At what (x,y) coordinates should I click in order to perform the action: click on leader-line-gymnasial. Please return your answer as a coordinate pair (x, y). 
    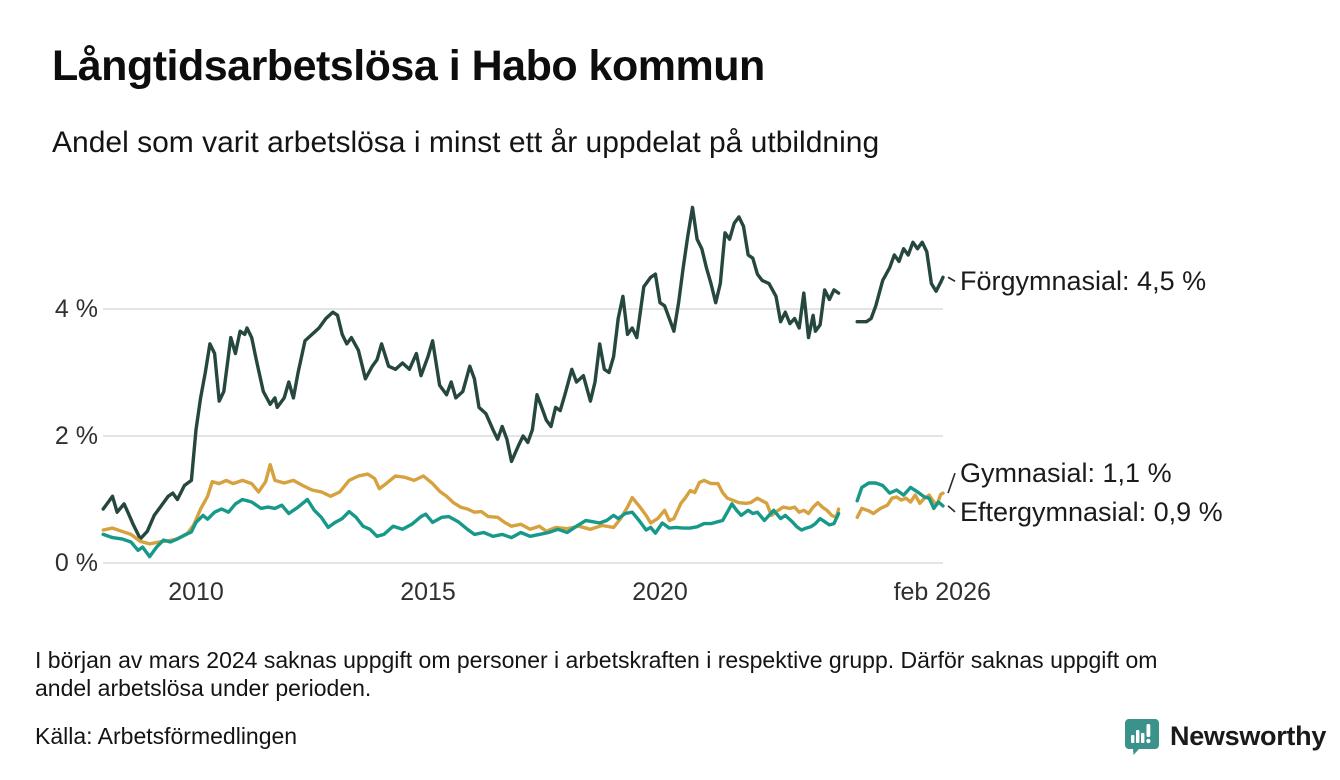
    Looking at the image, I should click on (951, 483).